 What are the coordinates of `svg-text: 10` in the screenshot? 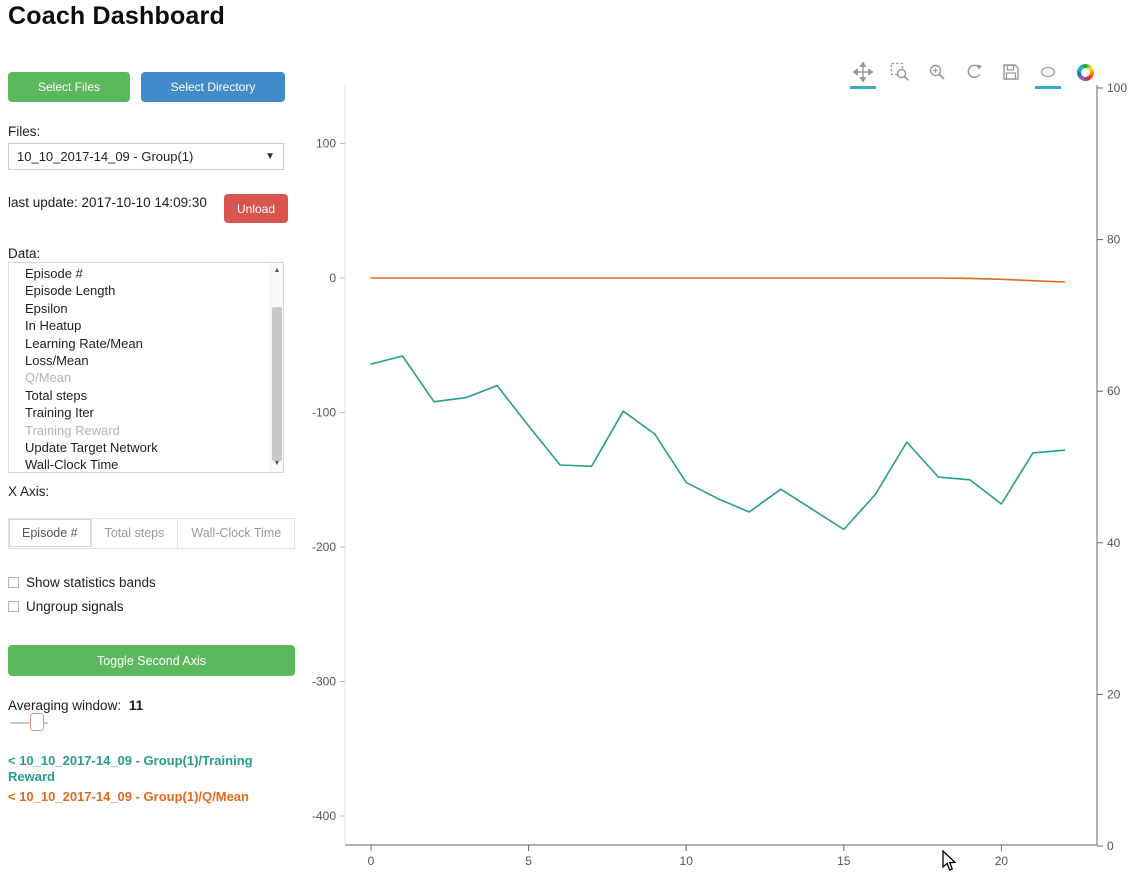 It's located at (687, 861).